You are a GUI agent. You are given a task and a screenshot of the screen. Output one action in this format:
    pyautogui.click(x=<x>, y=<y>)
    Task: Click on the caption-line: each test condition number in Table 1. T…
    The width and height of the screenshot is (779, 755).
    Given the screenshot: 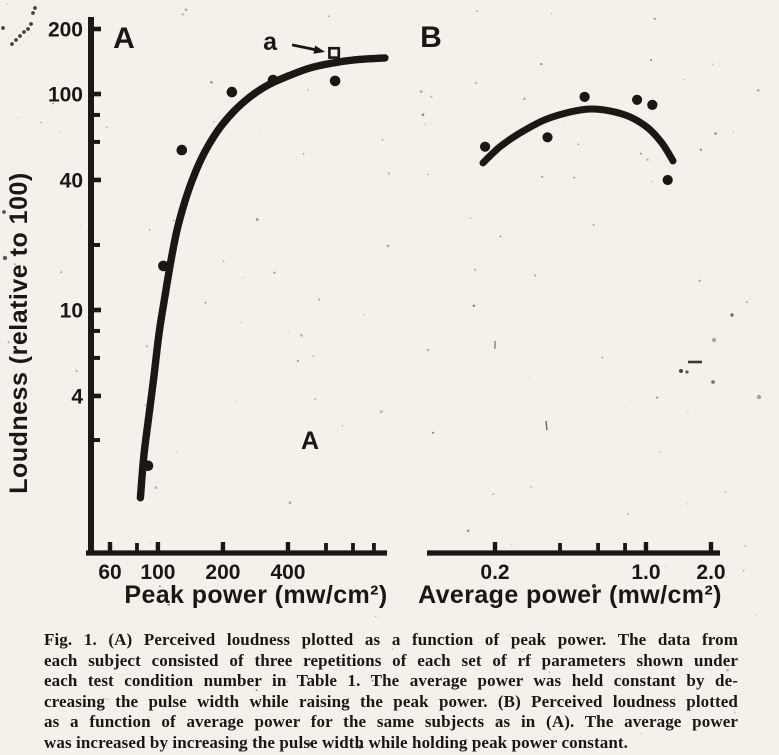 What is the action you would take?
    pyautogui.click(x=391, y=681)
    